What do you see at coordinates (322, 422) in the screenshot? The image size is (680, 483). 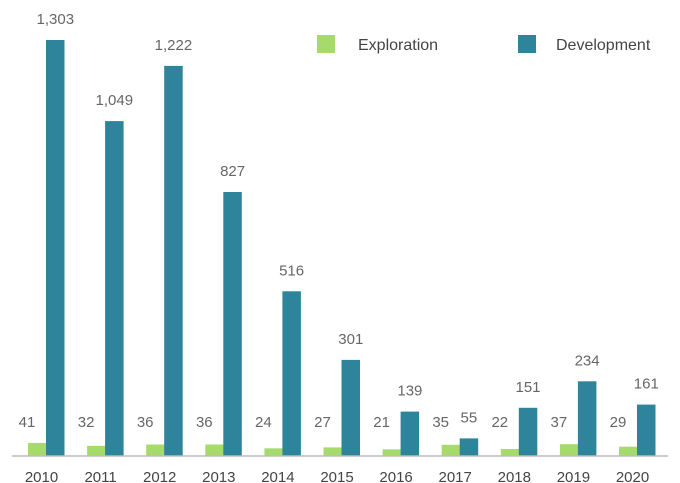 I see `value-label-exploration-2015: 27` at bounding box center [322, 422].